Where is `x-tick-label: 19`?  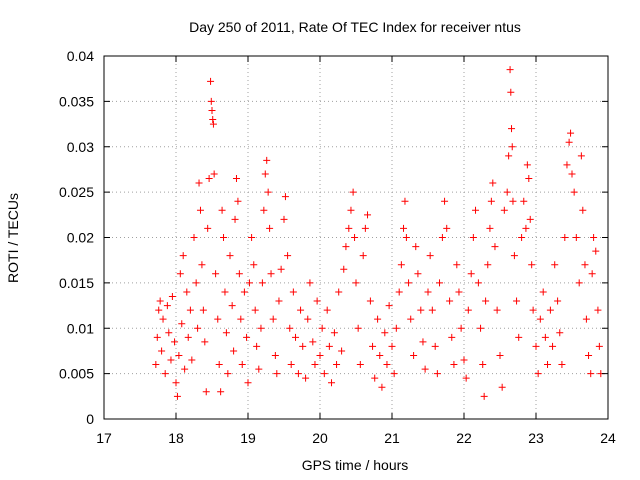
x-tick-label: 19 is located at coordinates (248, 438).